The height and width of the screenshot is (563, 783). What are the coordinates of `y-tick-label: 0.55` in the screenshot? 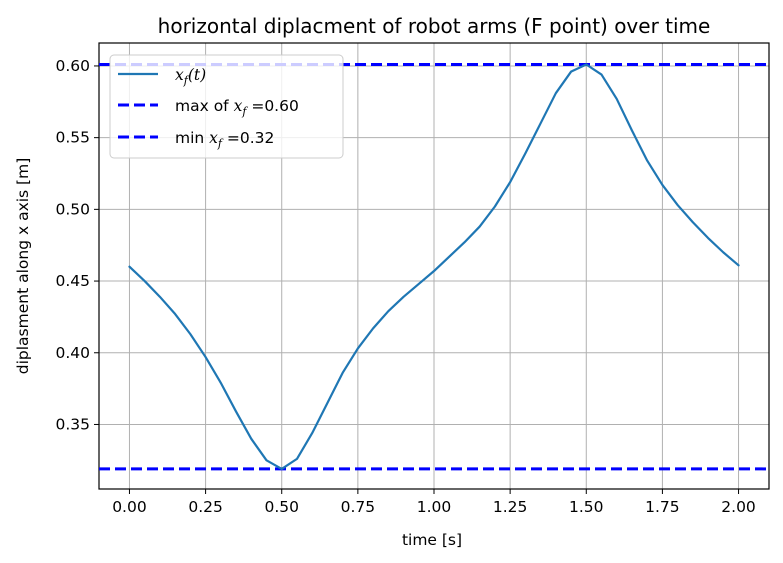 It's located at (72, 138).